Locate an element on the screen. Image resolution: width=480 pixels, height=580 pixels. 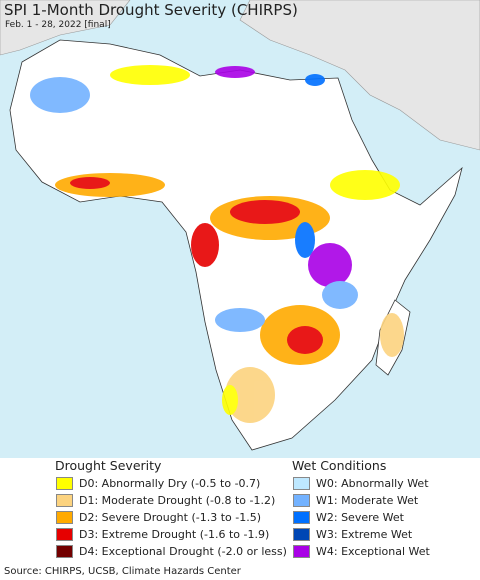
legend-label: D2: Severe Drought (-1.3 to -1.5) is located at coordinates (170, 517).